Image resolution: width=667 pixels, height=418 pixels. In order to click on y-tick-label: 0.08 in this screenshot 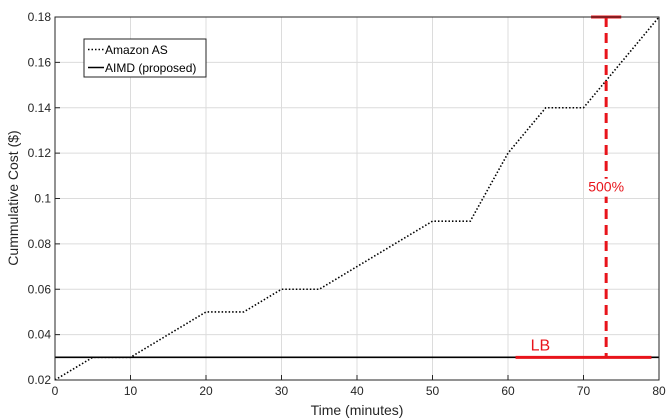, I will do `click(40, 244)`.